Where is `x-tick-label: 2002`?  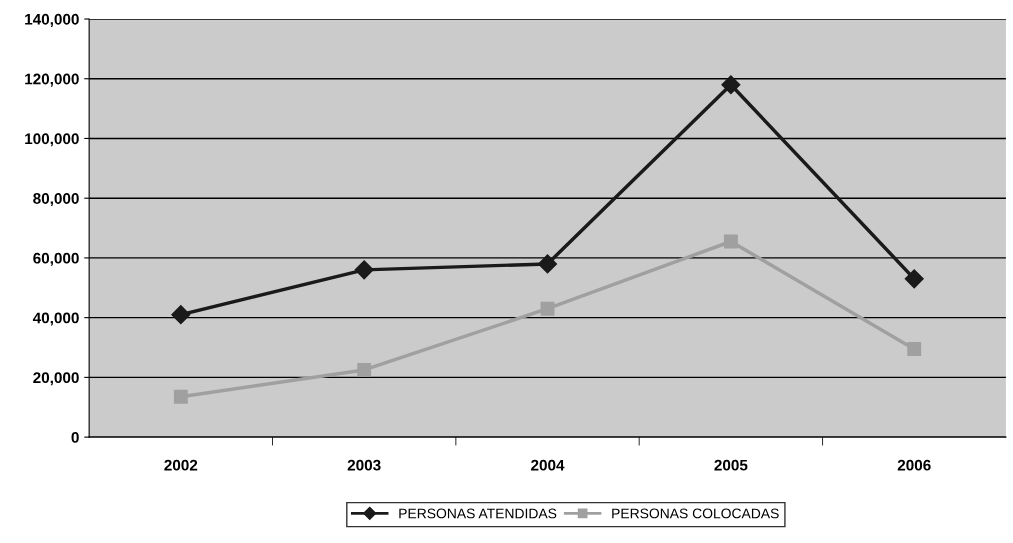 x-tick-label: 2002 is located at coordinates (181, 465).